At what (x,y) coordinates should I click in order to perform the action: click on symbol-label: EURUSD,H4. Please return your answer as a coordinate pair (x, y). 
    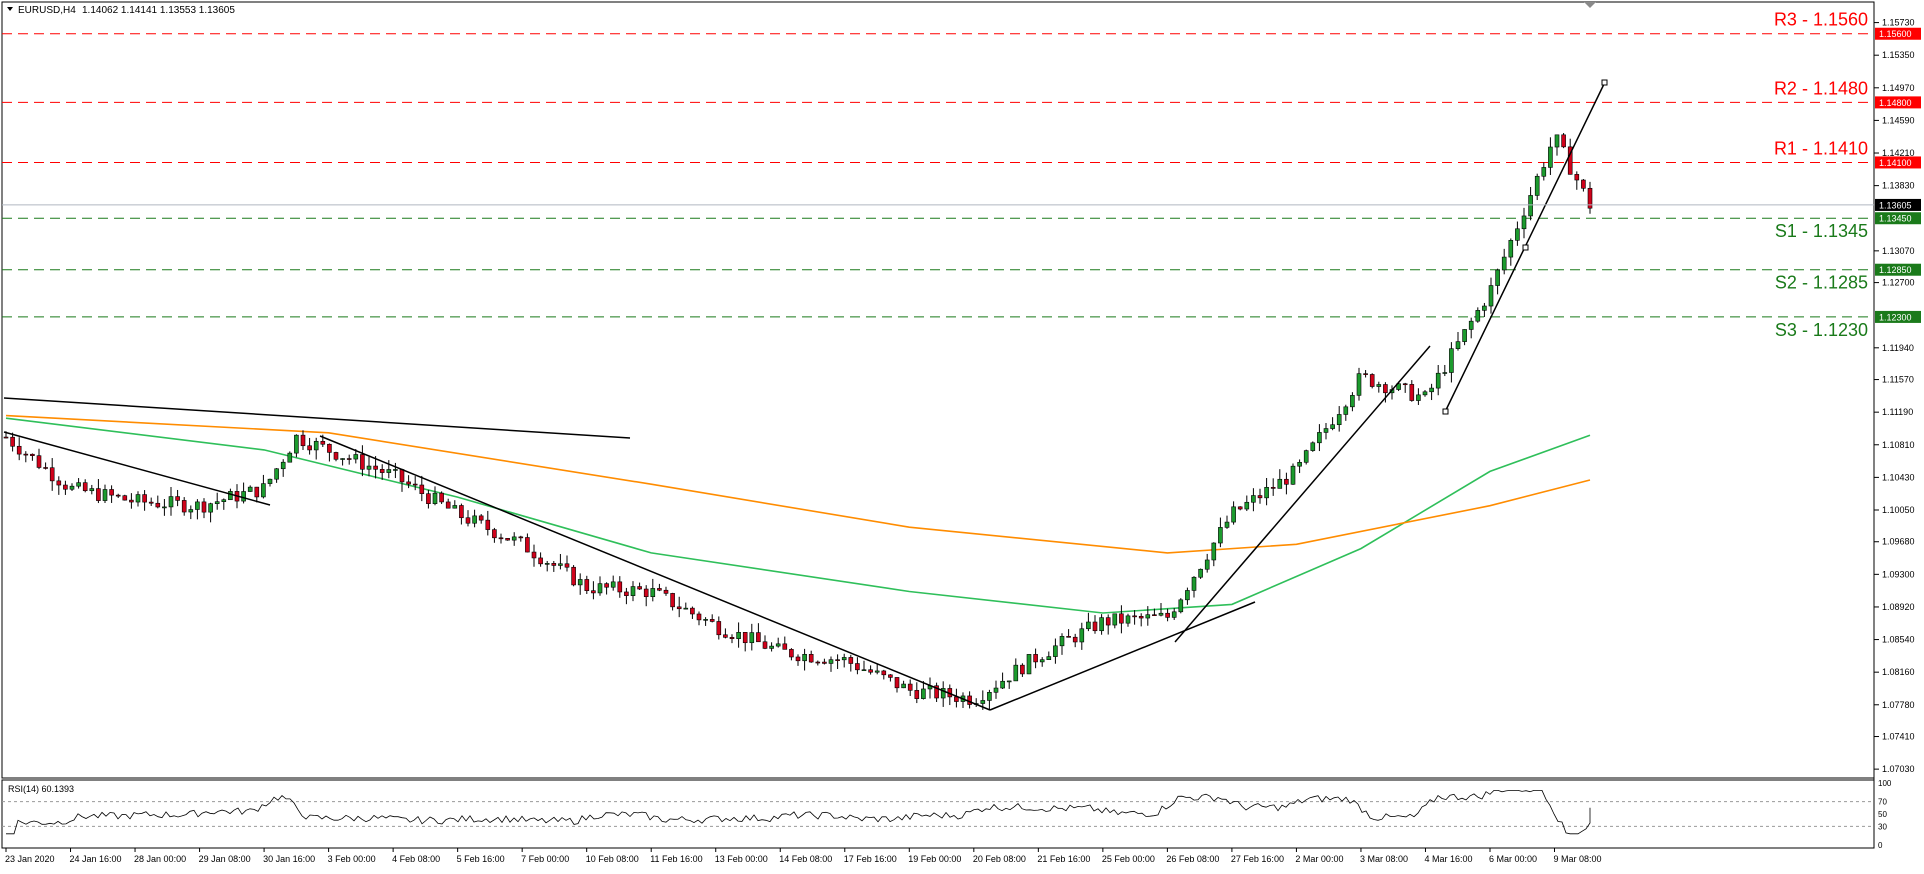
    Looking at the image, I should click on (47, 10).